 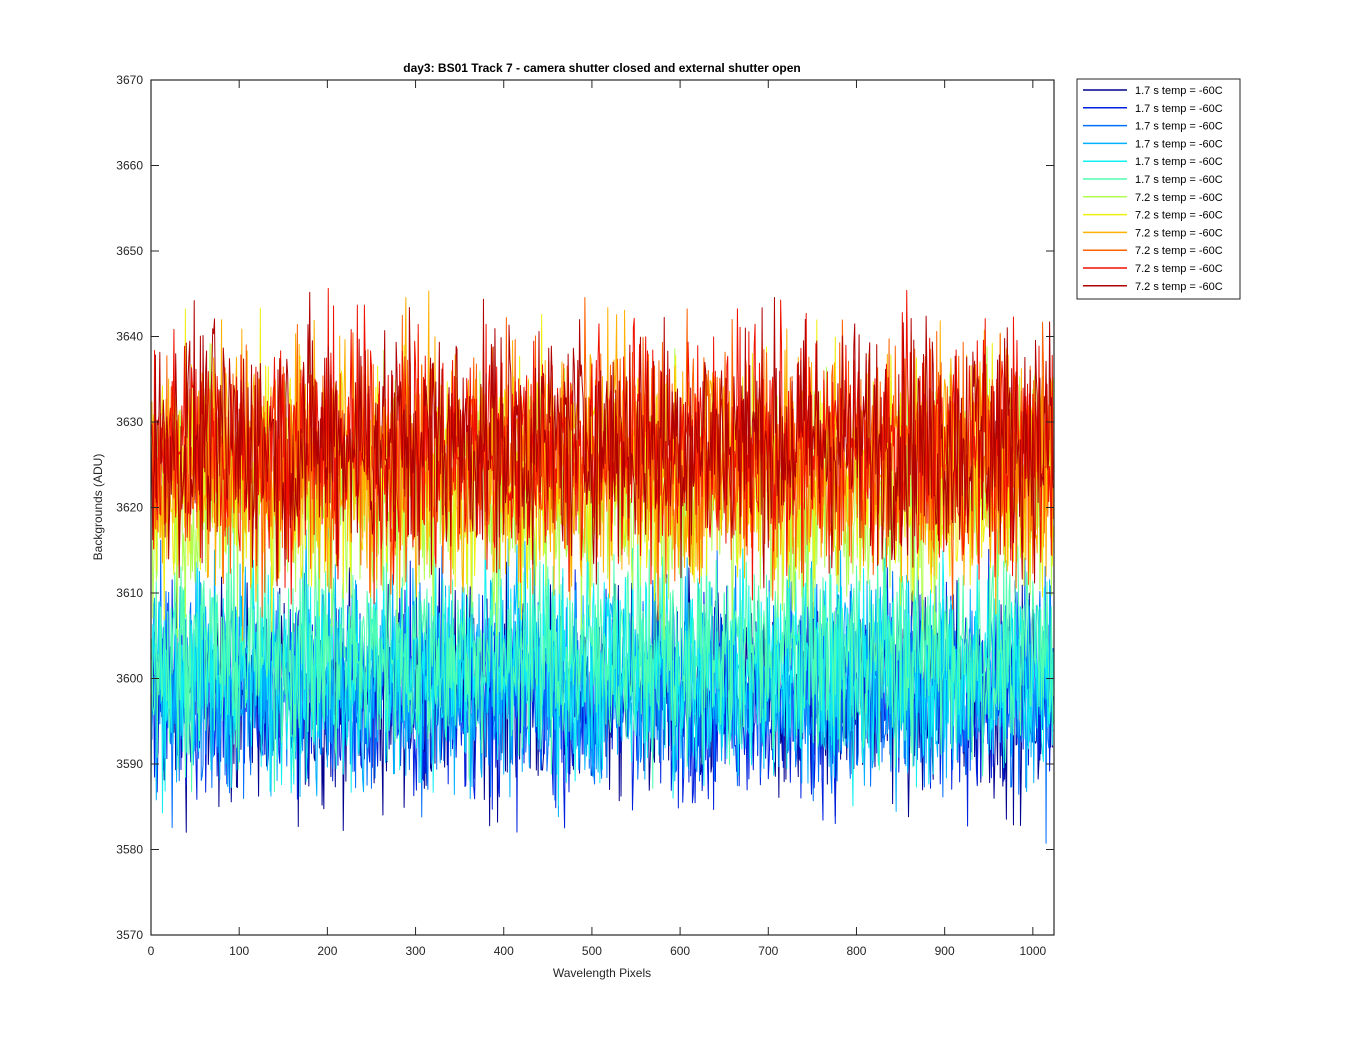 What do you see at coordinates (129, 508) in the screenshot?
I see `y-tick-label: 3620` at bounding box center [129, 508].